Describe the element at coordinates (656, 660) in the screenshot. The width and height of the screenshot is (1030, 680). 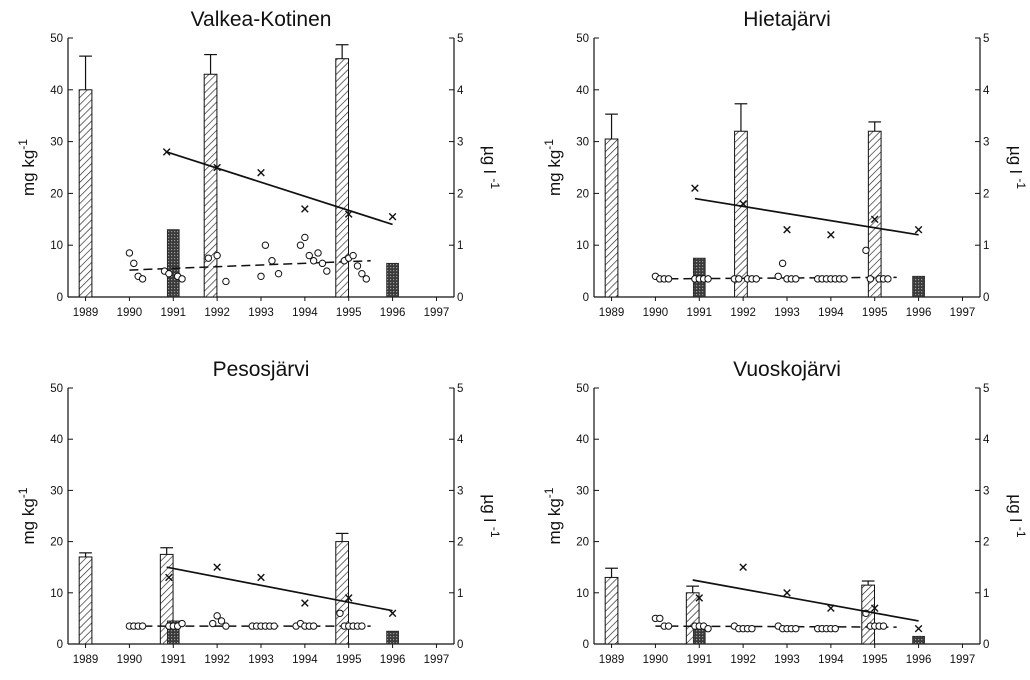
I see `x-tick-label: 1990` at that location.